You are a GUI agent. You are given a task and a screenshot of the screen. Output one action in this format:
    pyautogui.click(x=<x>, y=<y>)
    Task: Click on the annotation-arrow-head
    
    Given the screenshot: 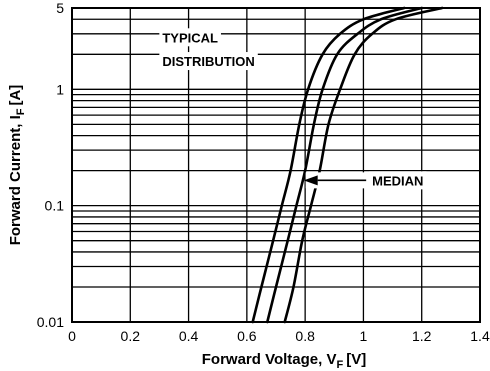 What is the action you would take?
    pyautogui.click(x=310, y=180)
    